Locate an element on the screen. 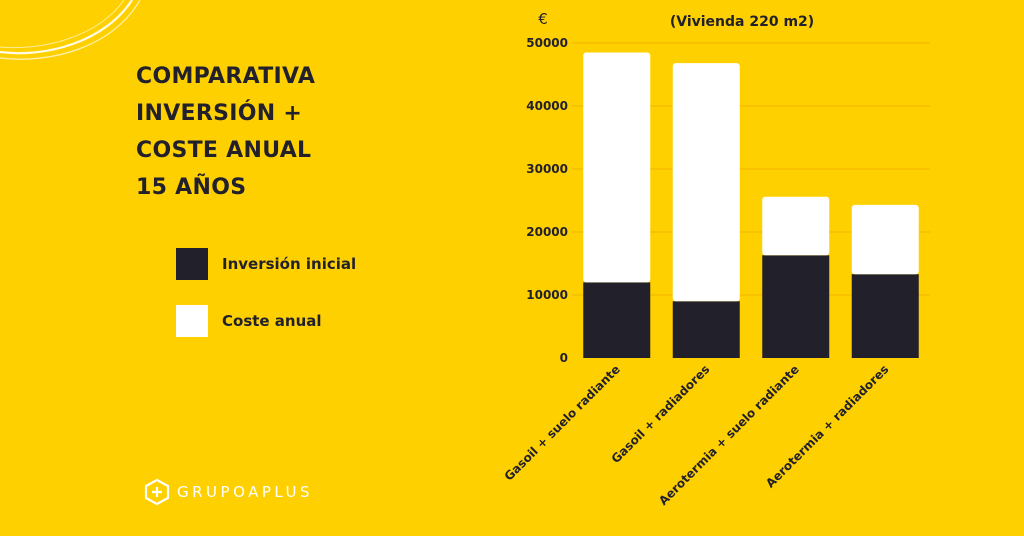  y-axis-unit: € is located at coordinates (543, 19).